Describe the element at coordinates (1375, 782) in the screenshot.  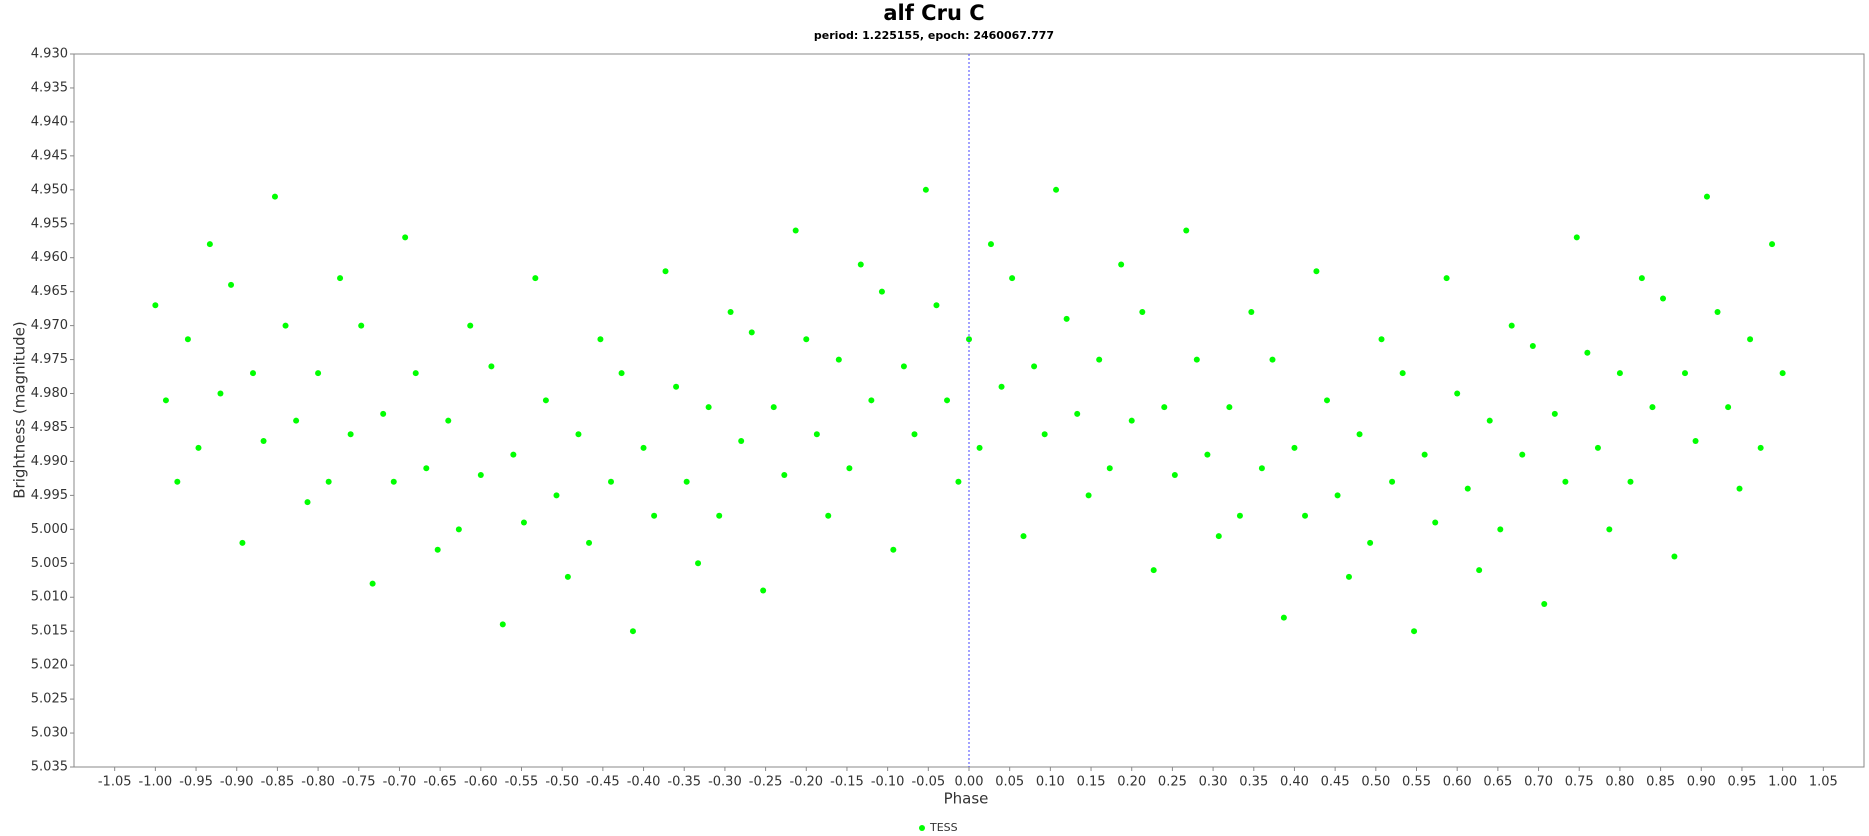
I see `x-tick-label: 0.50` at that location.